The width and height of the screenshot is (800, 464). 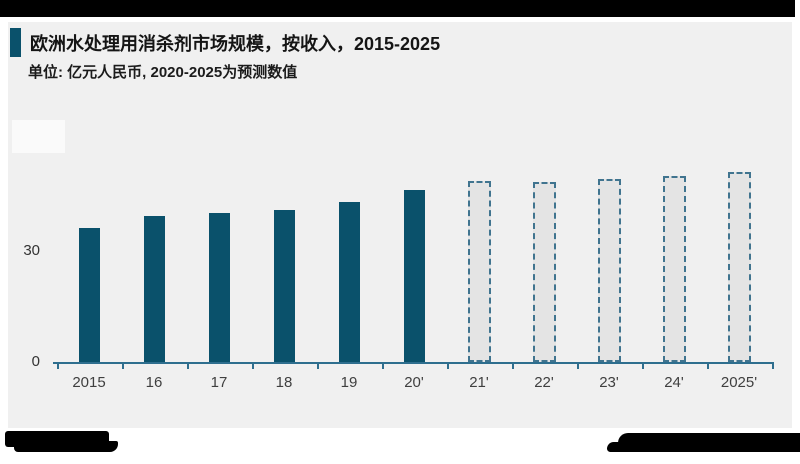 I want to click on bar-2015, so click(x=89, y=295).